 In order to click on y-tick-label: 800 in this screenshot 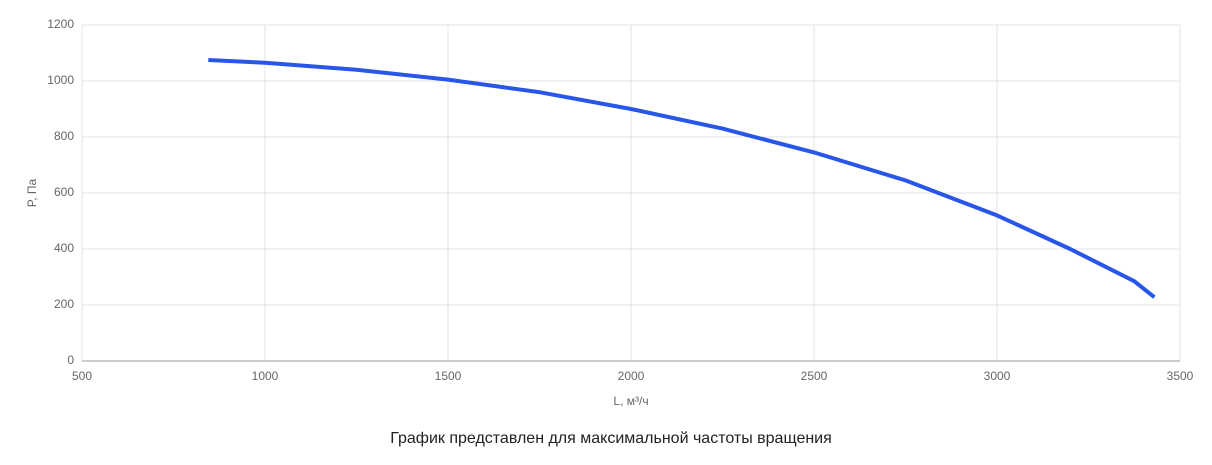, I will do `click(64, 136)`.